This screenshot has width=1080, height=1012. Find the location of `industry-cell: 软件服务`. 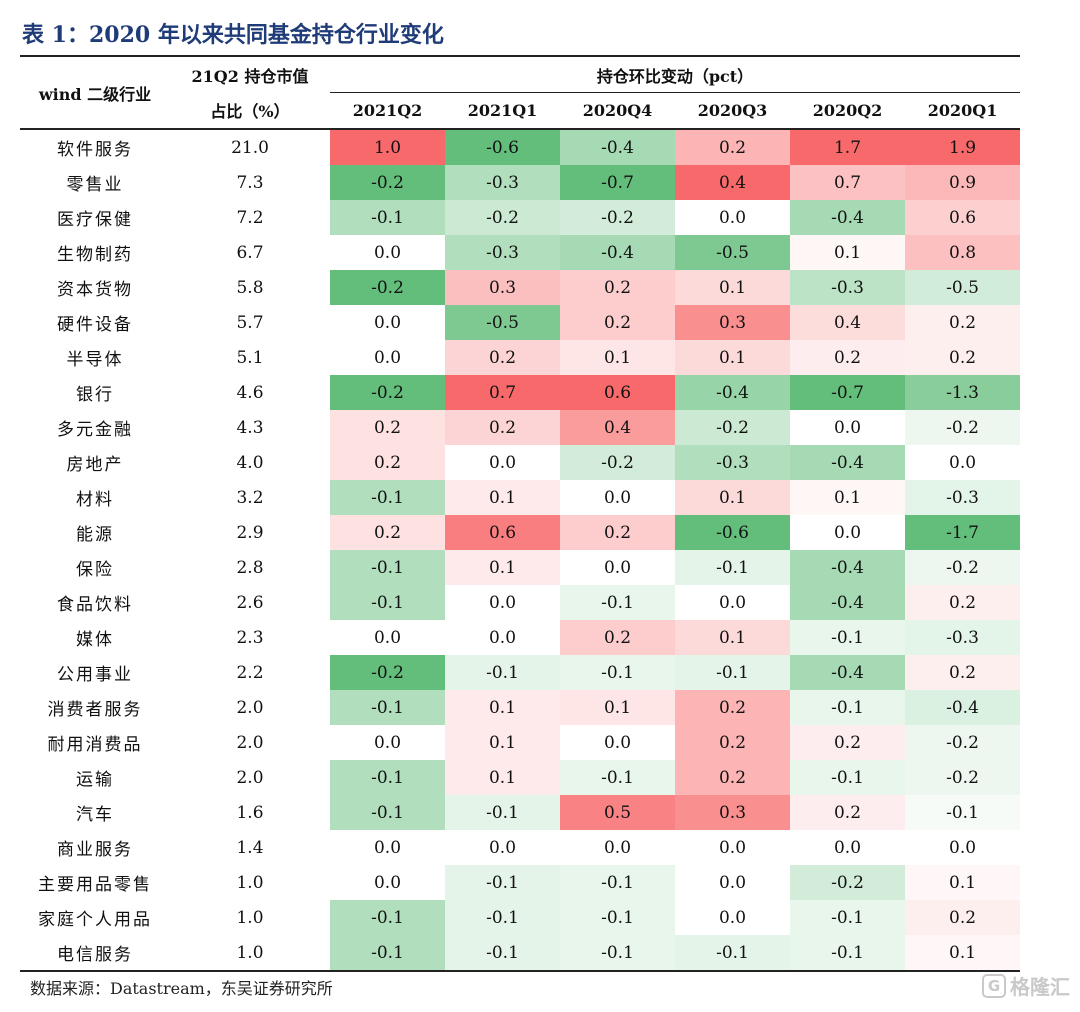

industry-cell: 软件服务 is located at coordinates (95, 150).